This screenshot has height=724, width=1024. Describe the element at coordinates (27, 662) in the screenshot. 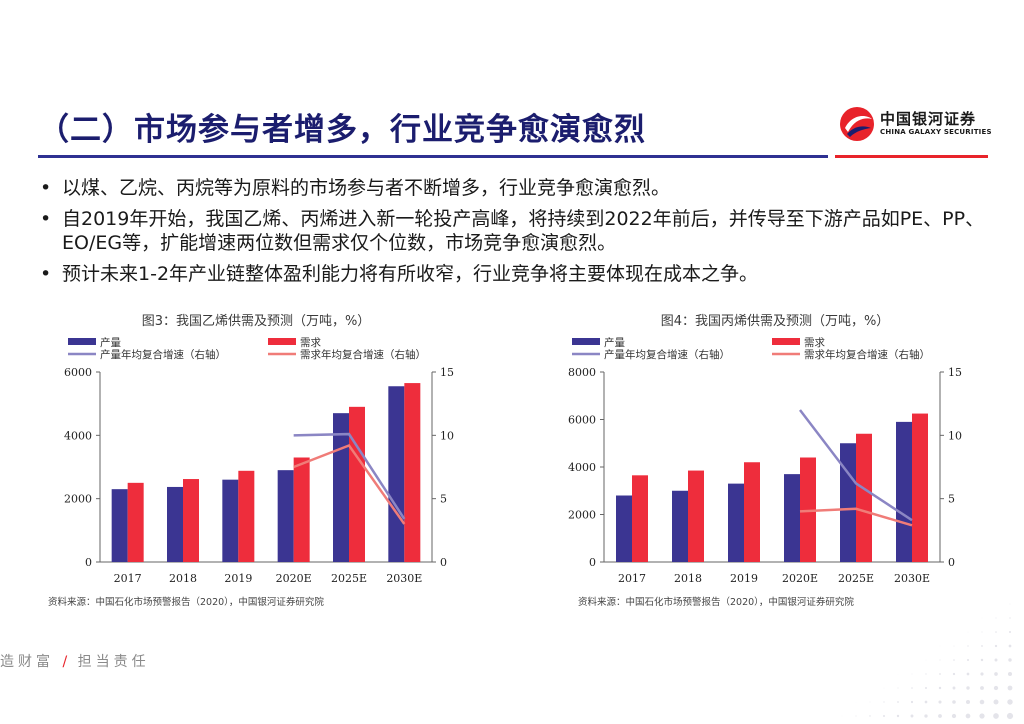

I see `slogan-left: 造财富` at that location.